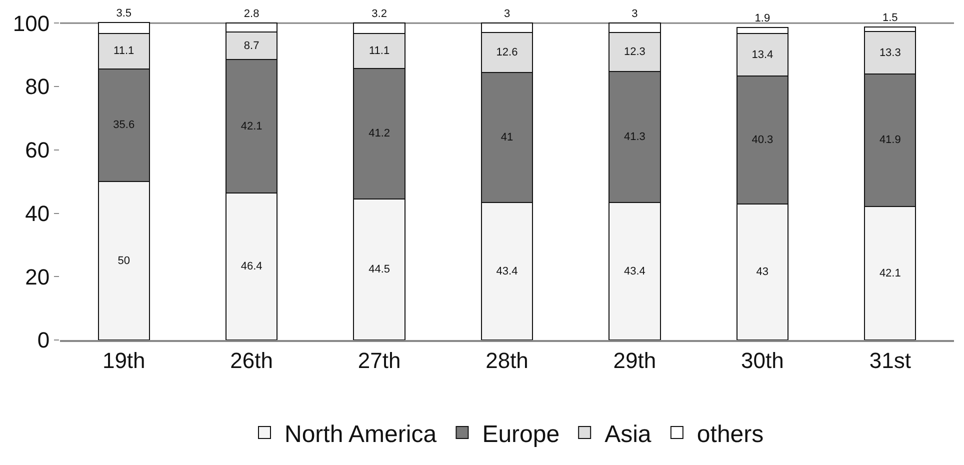 The height and width of the screenshot is (465, 964). What do you see at coordinates (379, 134) in the screenshot?
I see `data-label: 41.2` at bounding box center [379, 134].